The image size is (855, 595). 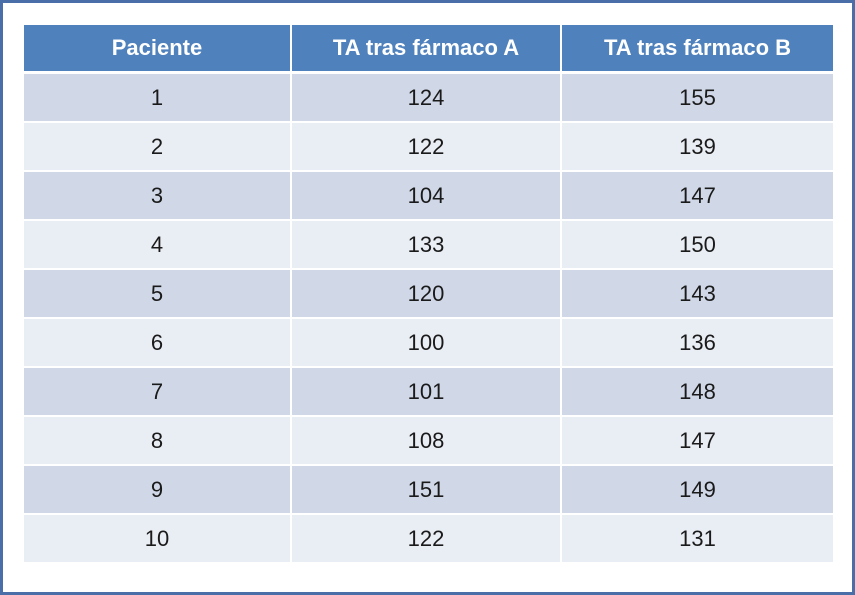 I want to click on cell-ta-b: 150, so click(x=697, y=245).